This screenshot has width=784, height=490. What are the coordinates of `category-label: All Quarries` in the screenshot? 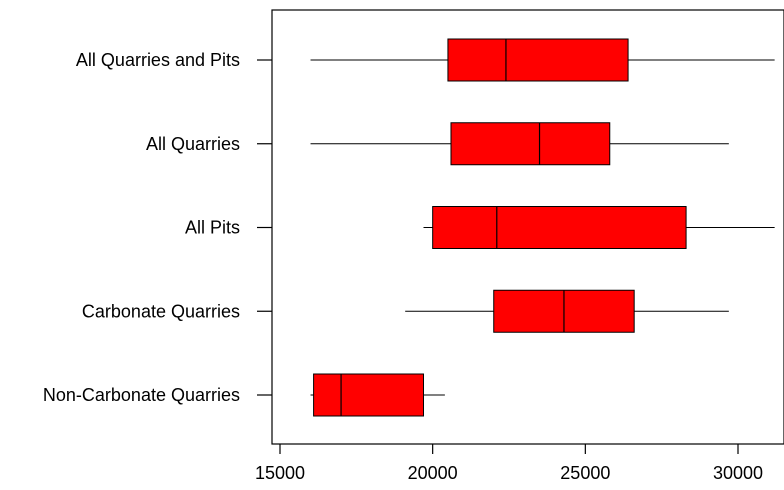 It's located at (193, 144).